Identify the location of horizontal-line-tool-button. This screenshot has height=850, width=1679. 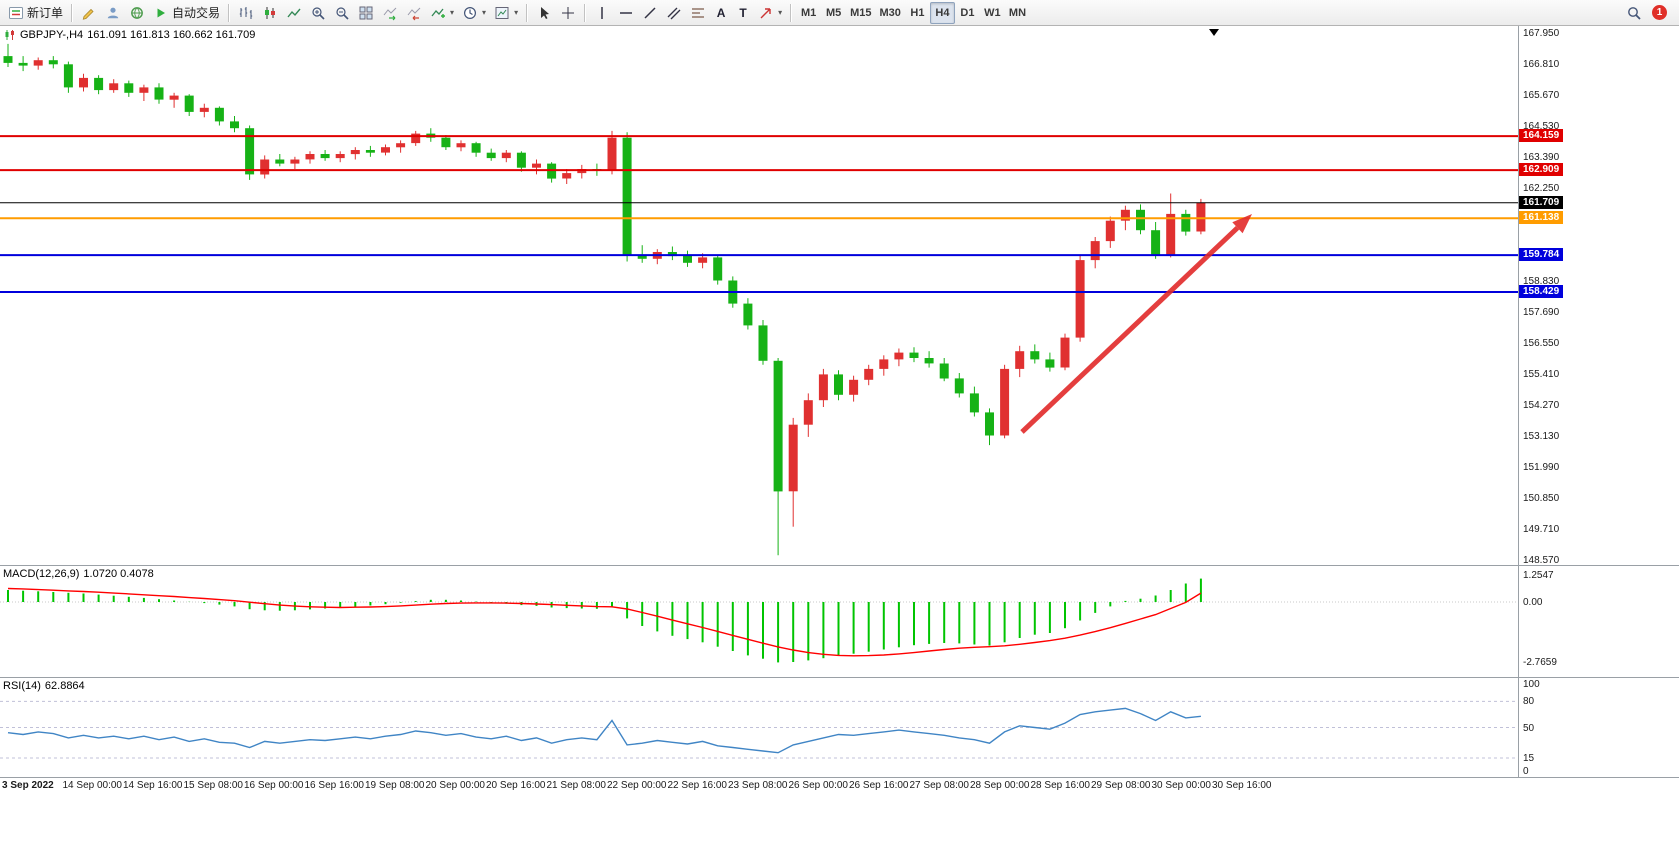
(626, 13).